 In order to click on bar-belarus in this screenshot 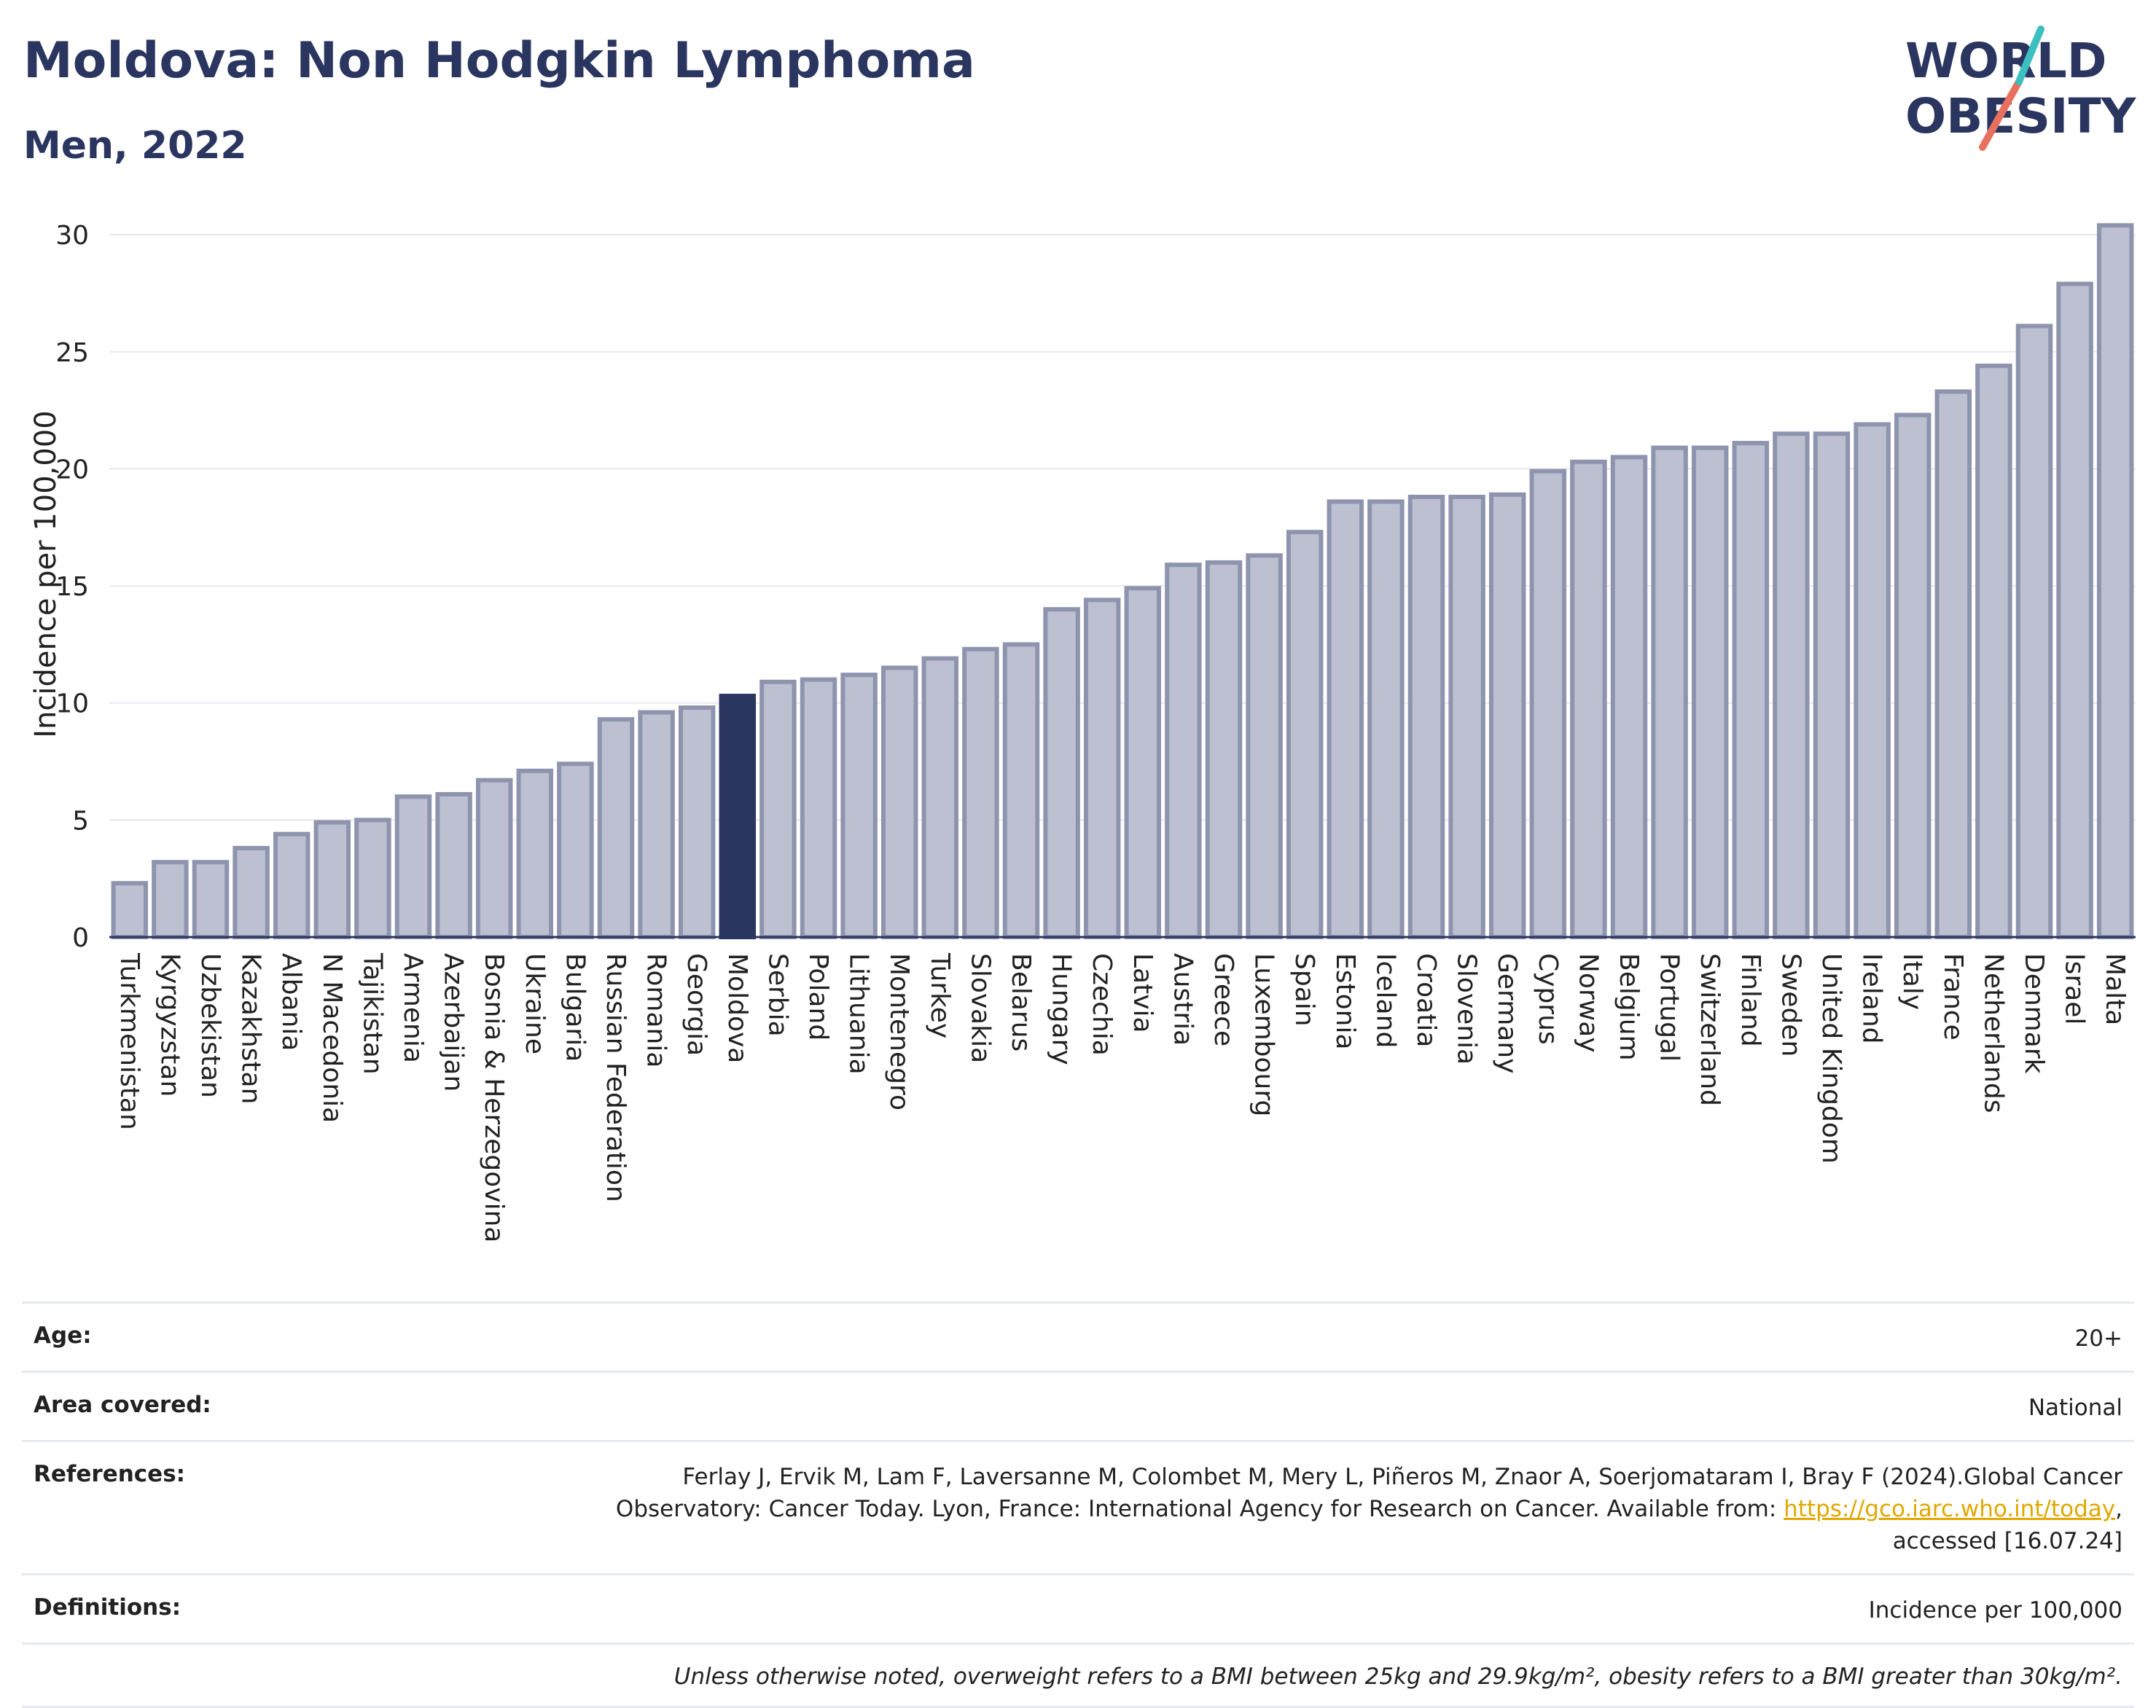, I will do `click(1021, 790)`.